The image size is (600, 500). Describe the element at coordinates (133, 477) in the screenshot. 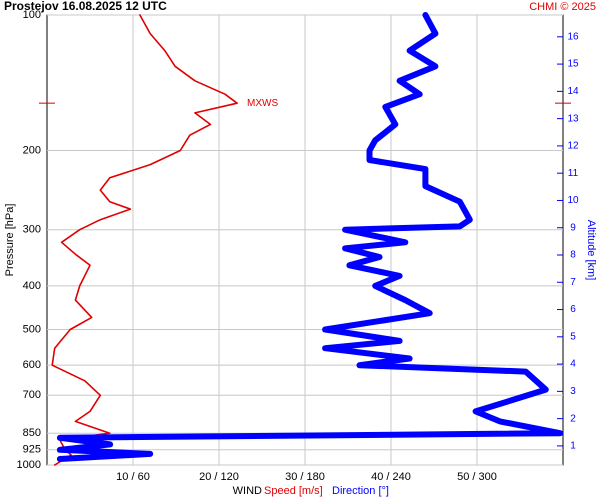

I see `x-tick-label: 10 / 60` at that location.